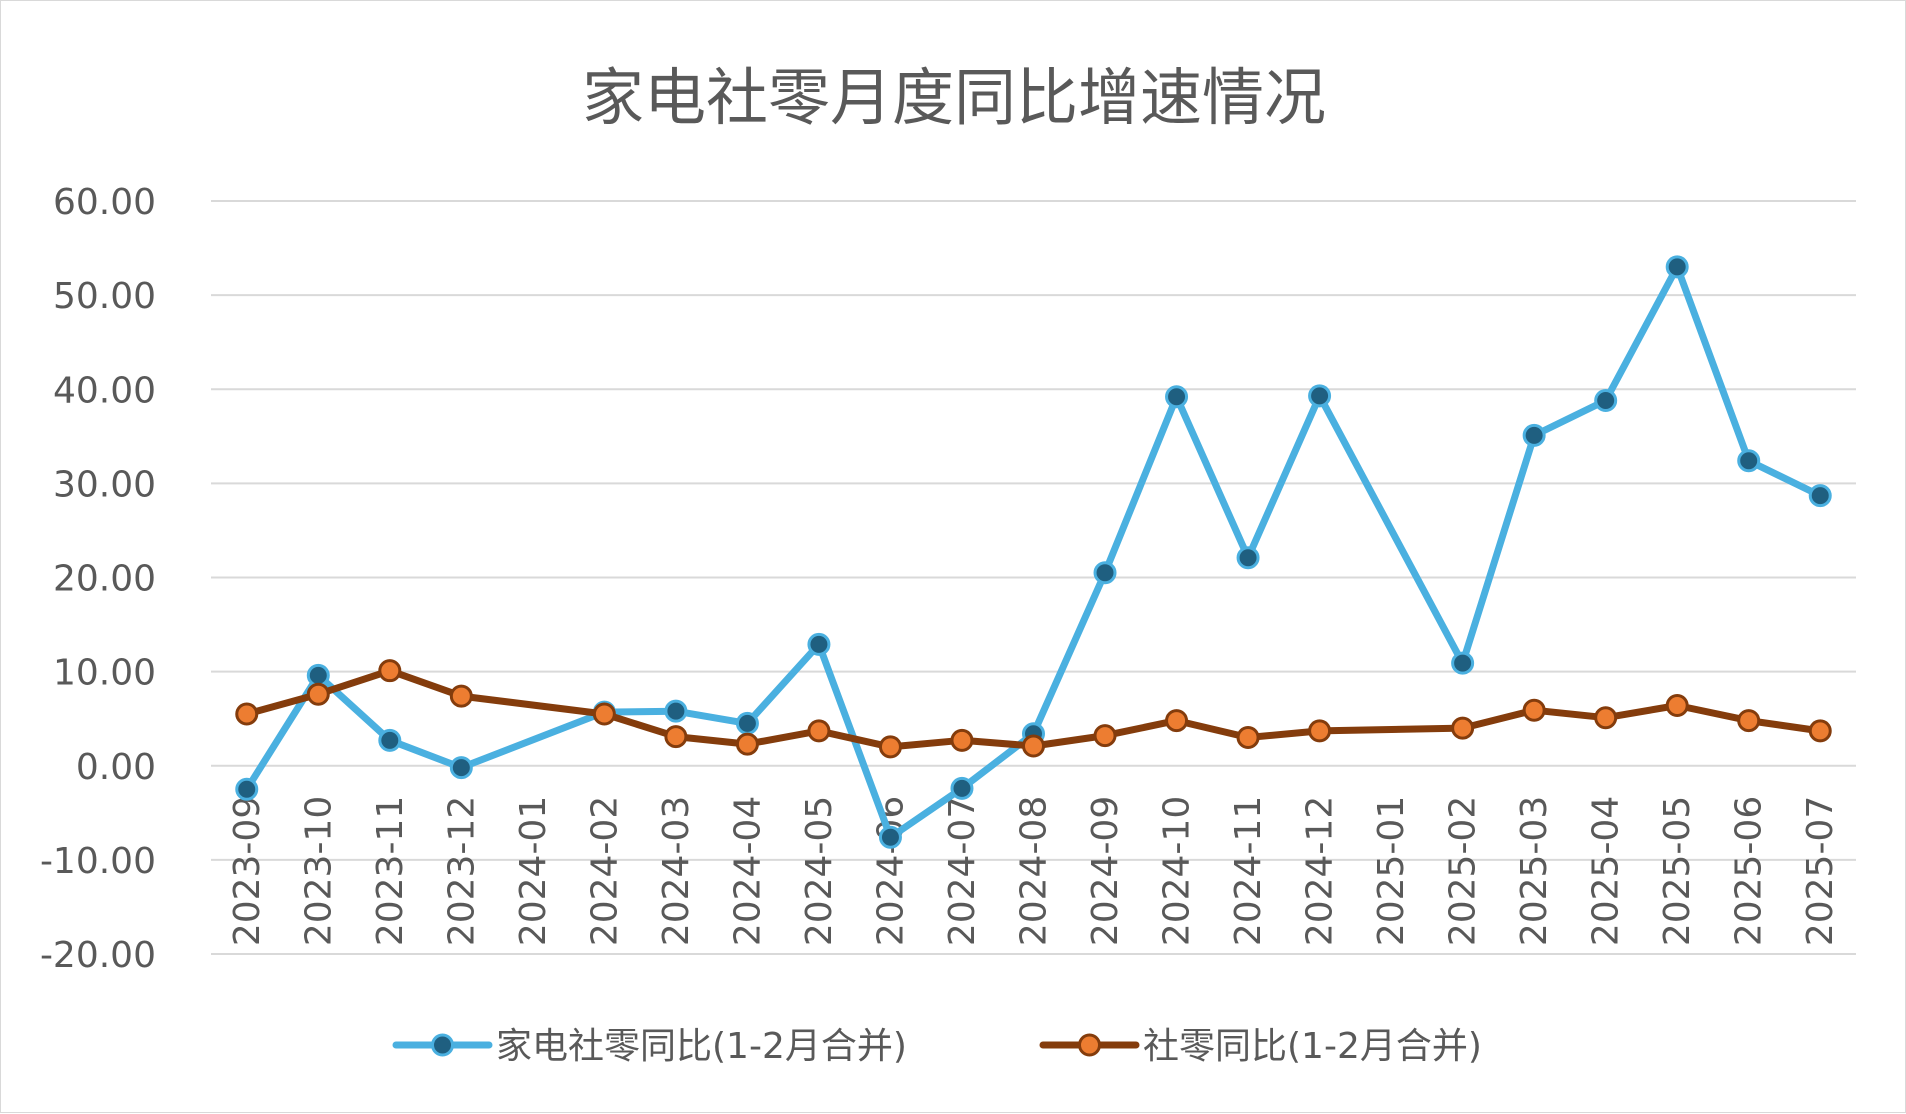 This screenshot has height=1114, width=1906. Describe the element at coordinates (104, 202) in the screenshot. I see `y-tick-label: 60.00` at that location.